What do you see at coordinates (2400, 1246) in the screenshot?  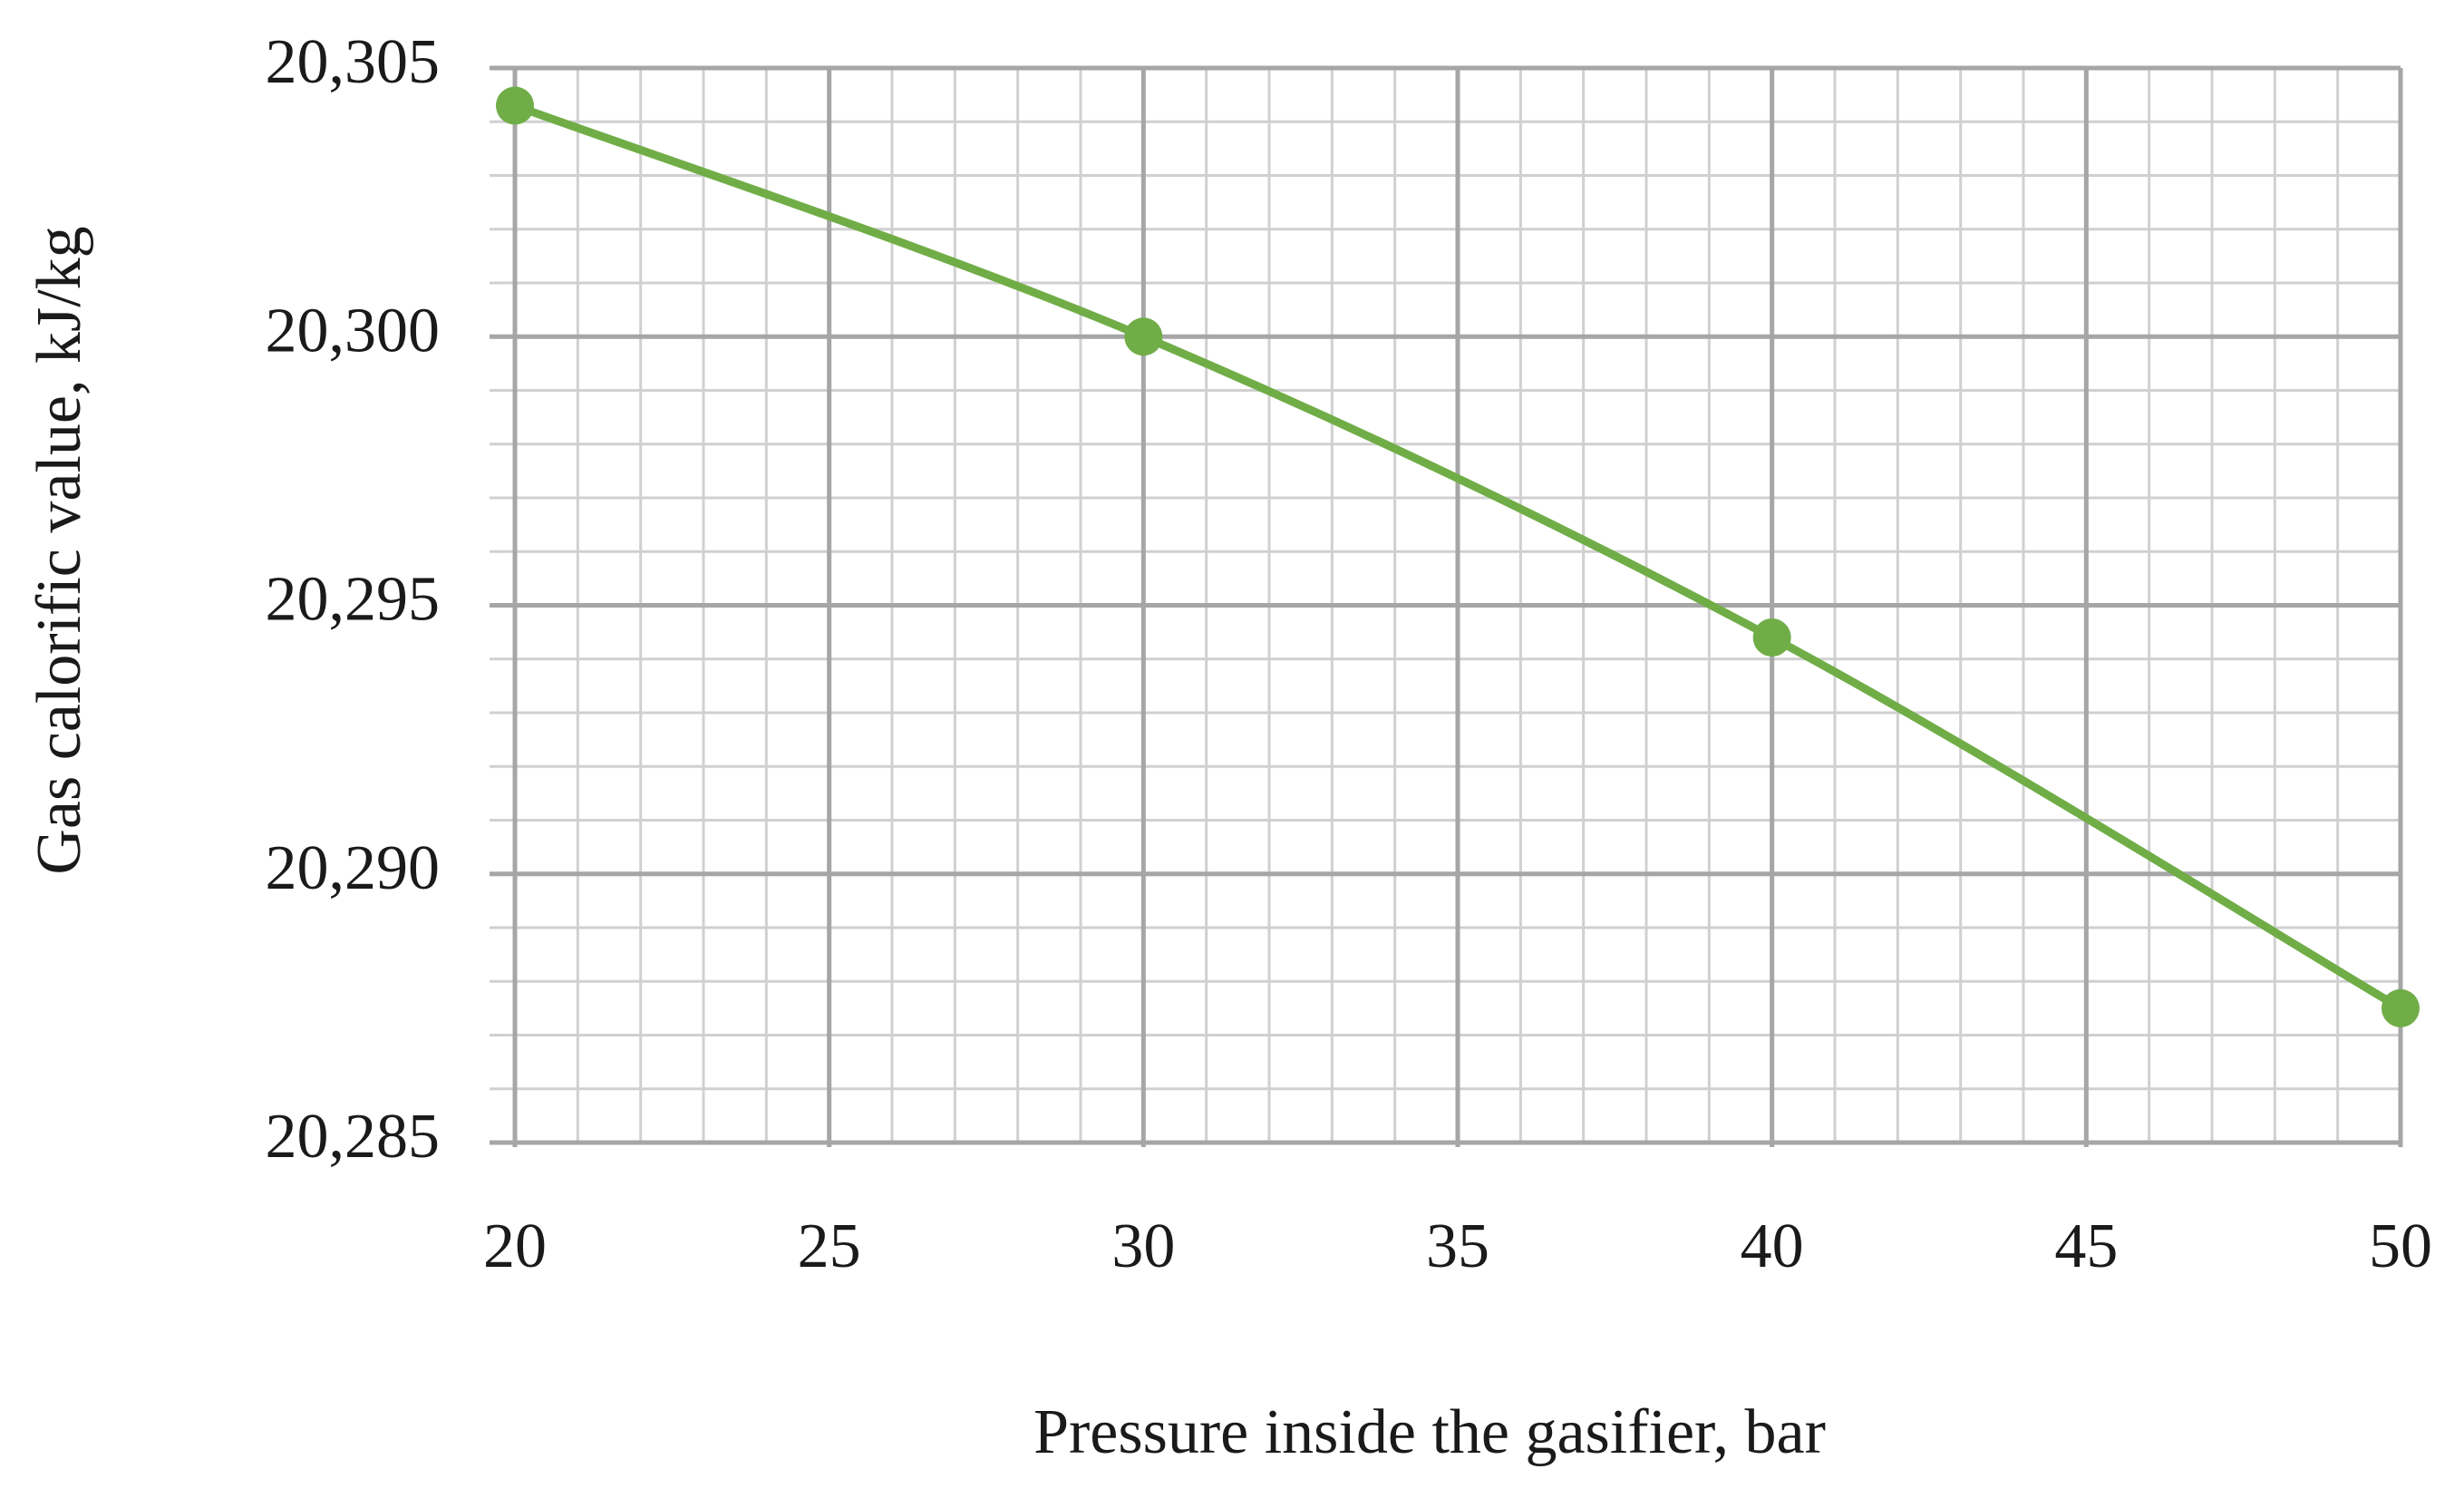 I see `x-tick-label: 50` at bounding box center [2400, 1246].